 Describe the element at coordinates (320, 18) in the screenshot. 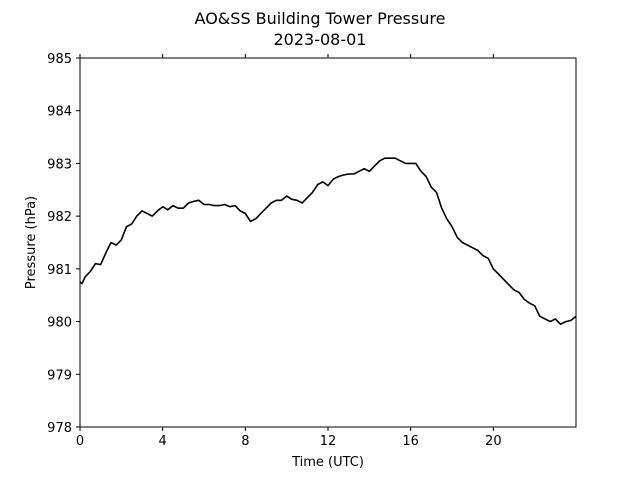

I see `chart-title: AO&SS Building Tower Pressure` at that location.